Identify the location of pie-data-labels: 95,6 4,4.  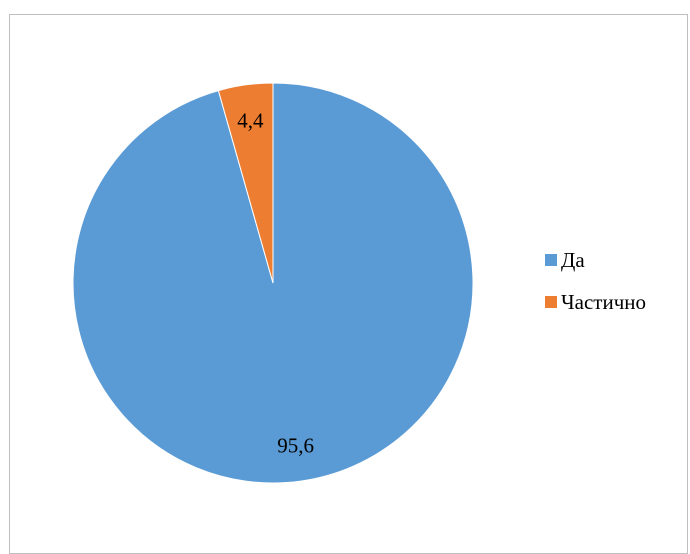
(275, 283).